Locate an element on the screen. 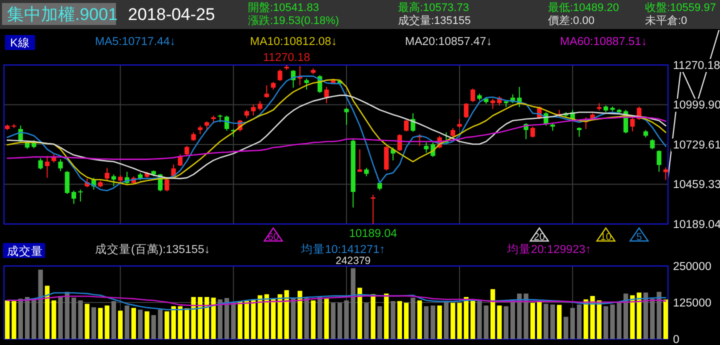 This screenshot has width=720, height=345. text: MA5:10717.44↓ is located at coordinates (135, 42).